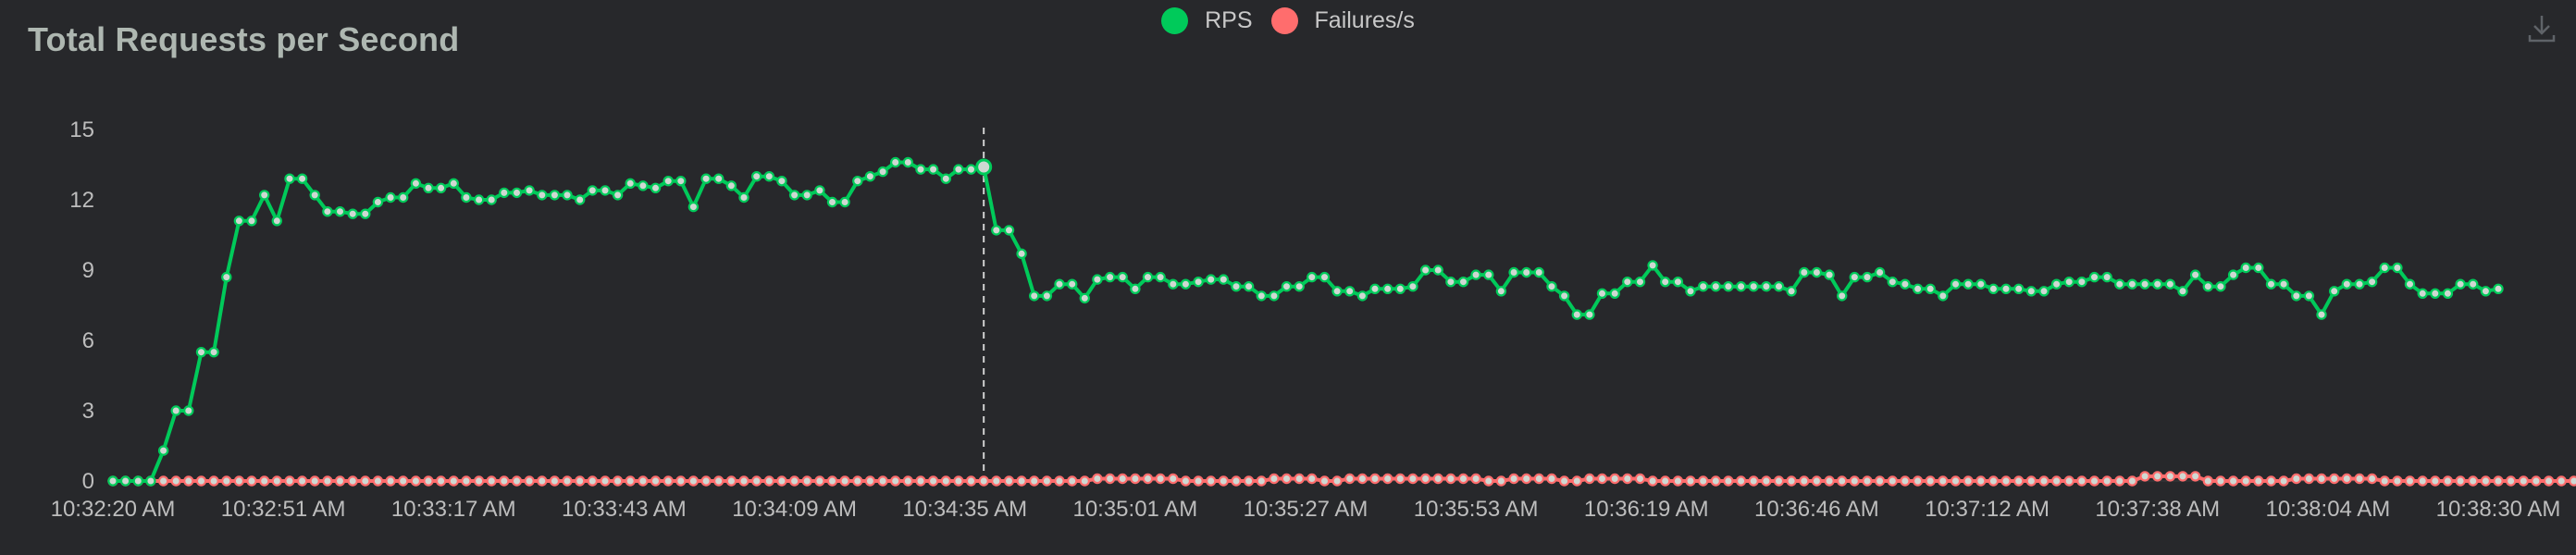 This screenshot has width=2576, height=555. Describe the element at coordinates (794, 510) in the screenshot. I see `x-tick-label: 10:34:09 AM` at that location.